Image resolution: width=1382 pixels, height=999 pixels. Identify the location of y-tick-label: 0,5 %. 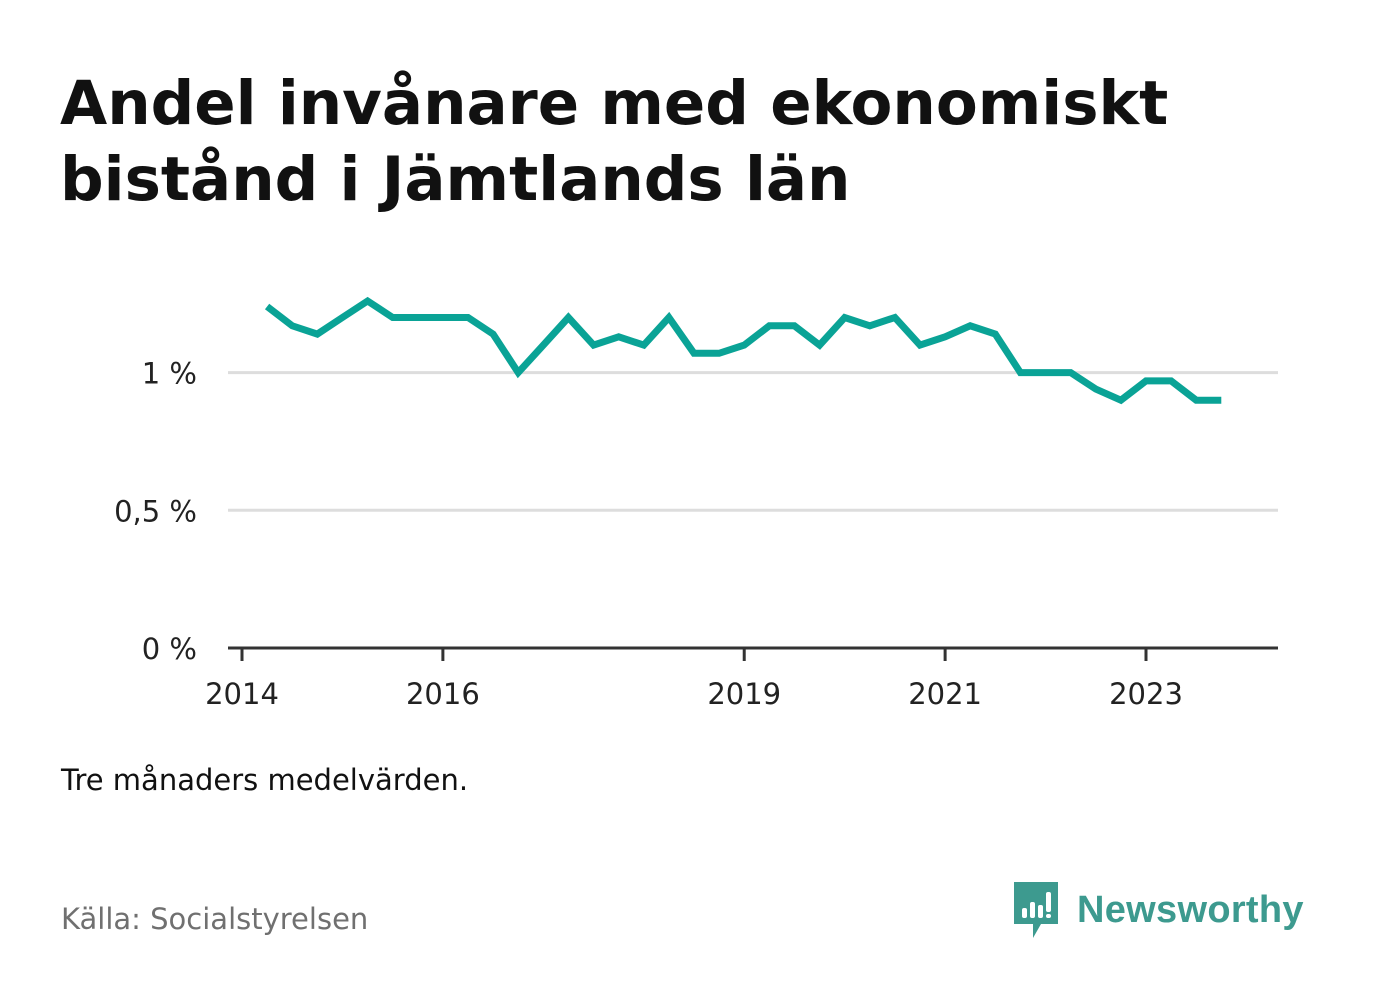
(155, 511).